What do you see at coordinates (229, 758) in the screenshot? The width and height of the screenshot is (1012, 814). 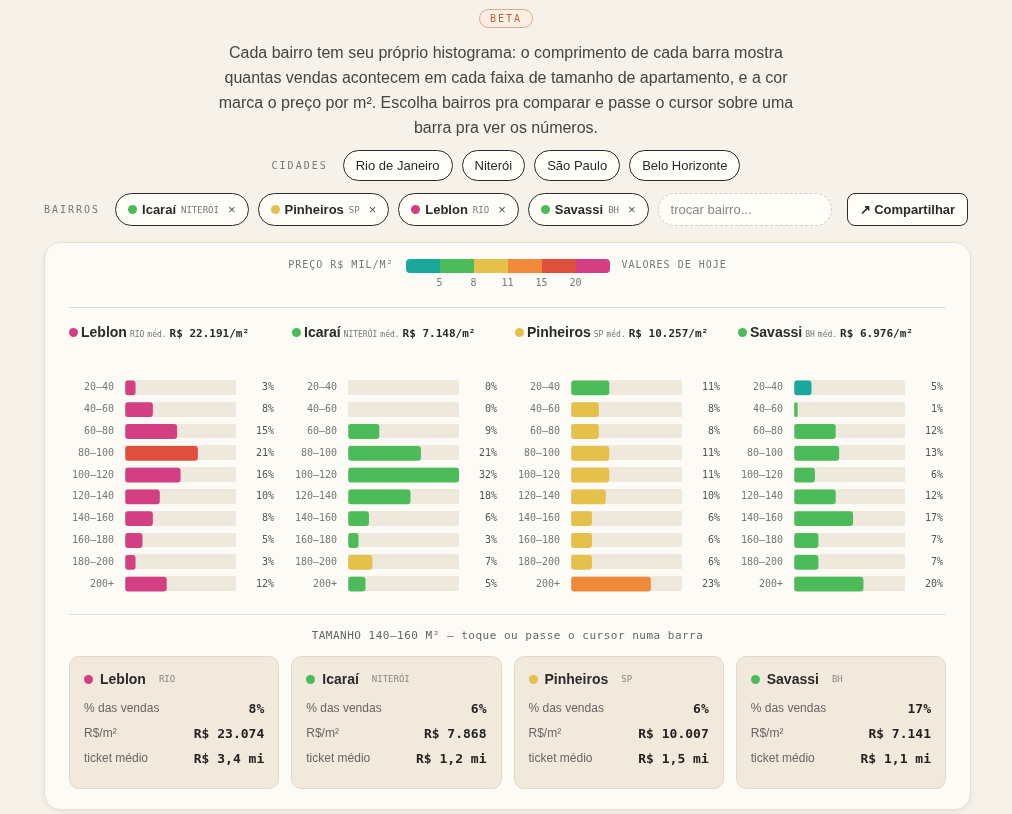 I see `text: R$ 3,4 mi` at bounding box center [229, 758].